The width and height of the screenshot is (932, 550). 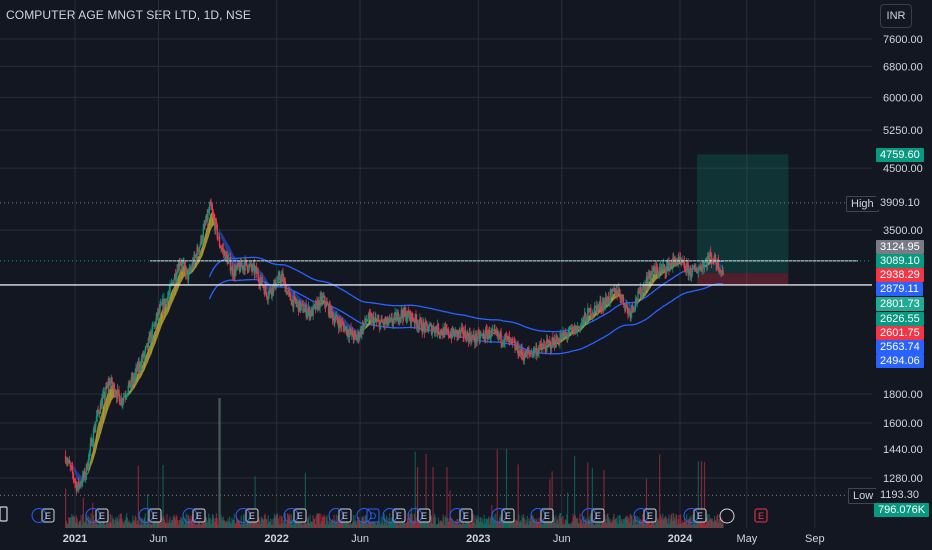 I want to click on time-axis-label: Jun, so click(x=562, y=539).